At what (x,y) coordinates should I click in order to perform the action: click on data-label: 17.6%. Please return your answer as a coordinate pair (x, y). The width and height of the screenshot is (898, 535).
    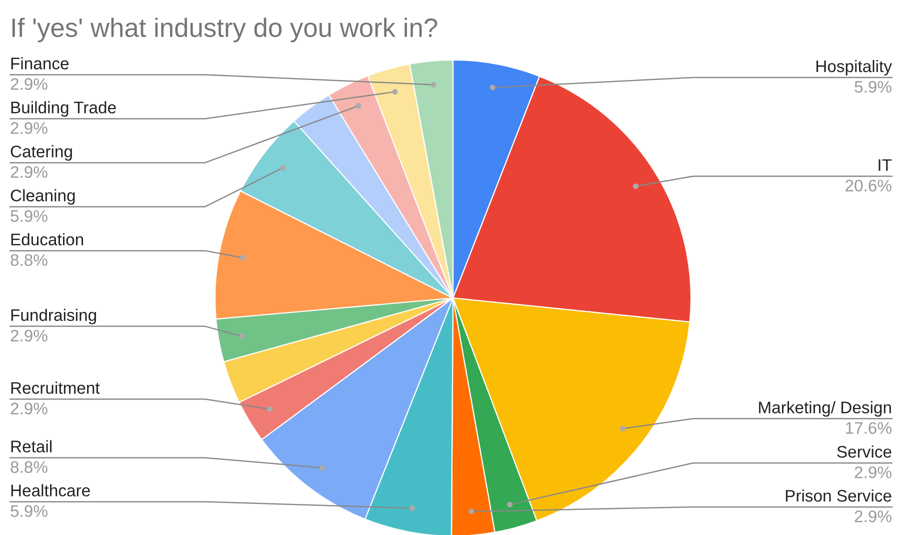
    Looking at the image, I should click on (869, 428).